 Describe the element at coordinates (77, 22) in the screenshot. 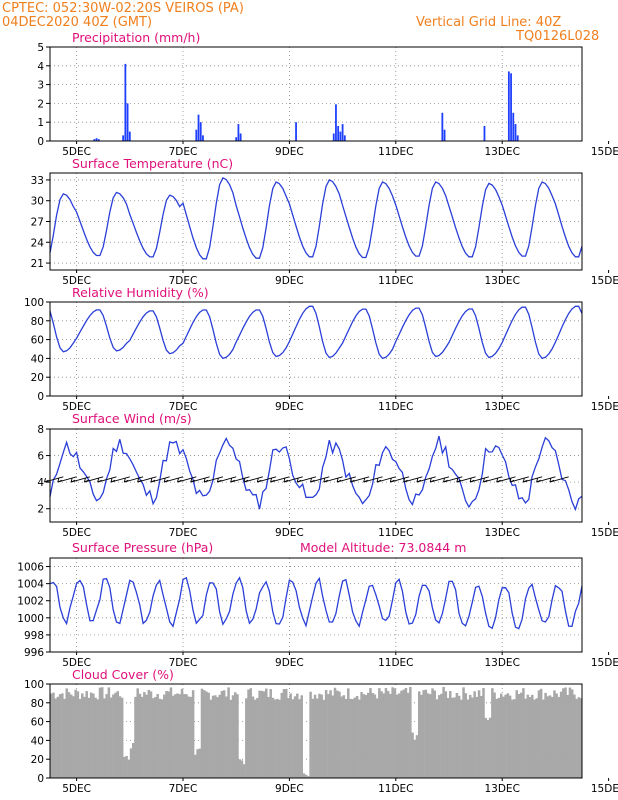

I see `header-left-line2: 04DEC2020 40Z (GMT)` at that location.